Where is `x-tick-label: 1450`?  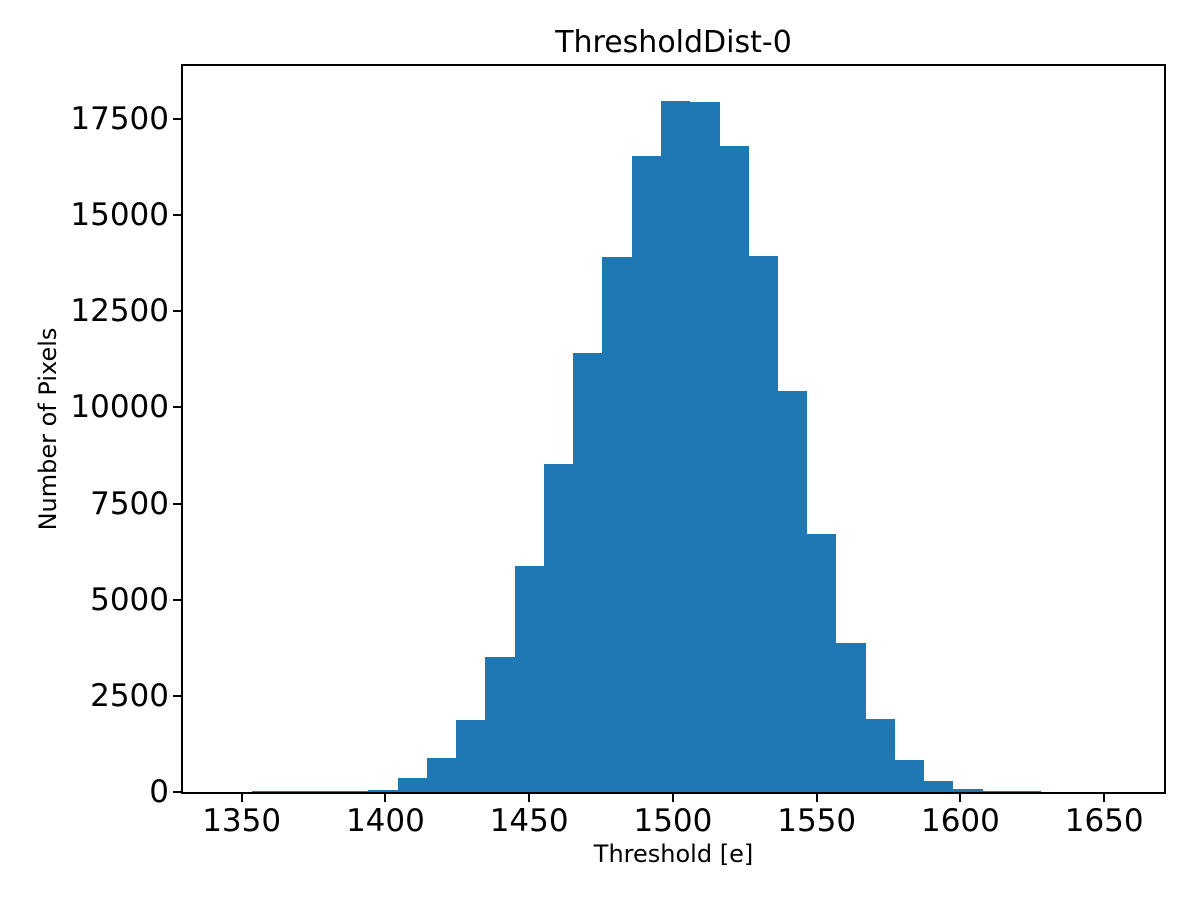 x-tick-label: 1450 is located at coordinates (529, 821).